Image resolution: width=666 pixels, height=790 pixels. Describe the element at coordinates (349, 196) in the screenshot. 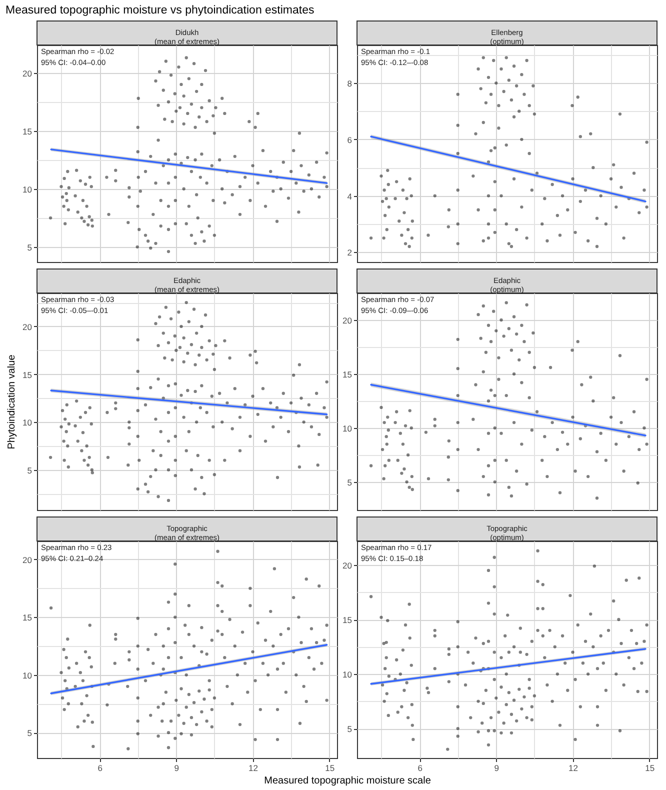

I see `y-tick-label: 4` at that location.